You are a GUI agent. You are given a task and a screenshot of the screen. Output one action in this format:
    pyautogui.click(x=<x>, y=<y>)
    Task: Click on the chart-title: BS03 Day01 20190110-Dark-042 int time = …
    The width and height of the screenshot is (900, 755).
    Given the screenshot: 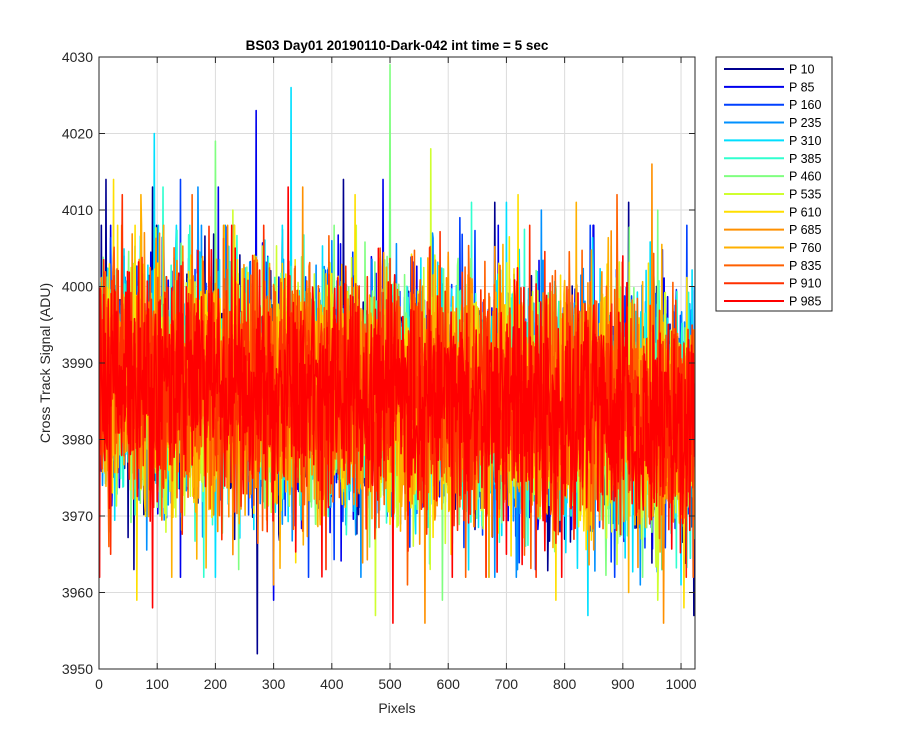 What is the action you would take?
    pyautogui.click(x=397, y=45)
    